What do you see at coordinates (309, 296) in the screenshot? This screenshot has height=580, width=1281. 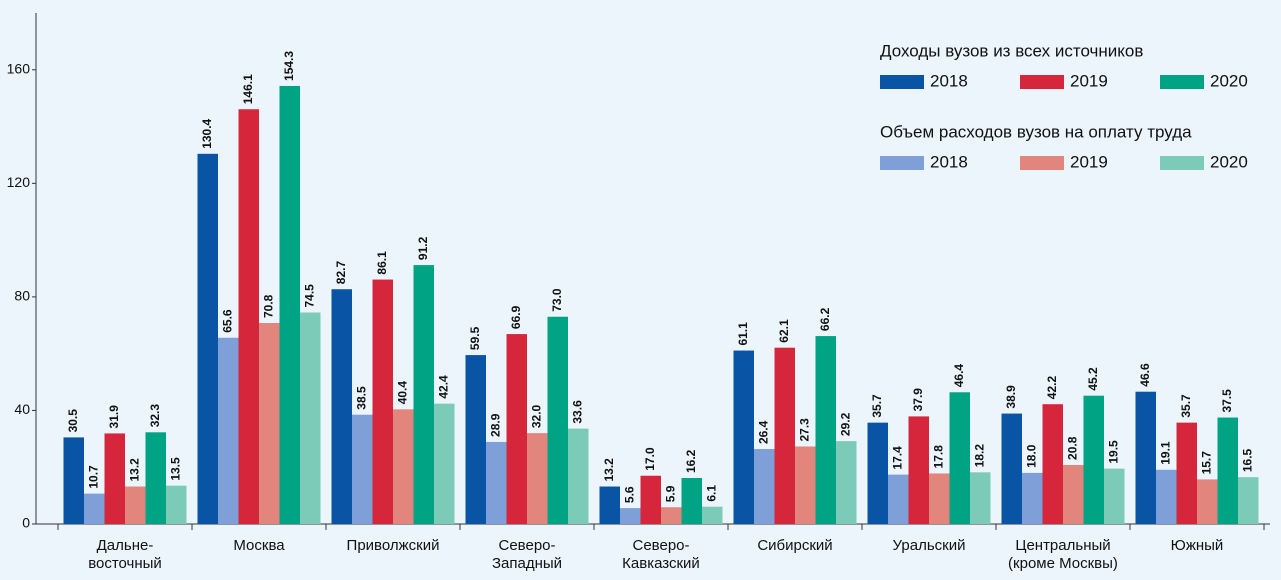 I see `value-label: 74.5` at bounding box center [309, 296].